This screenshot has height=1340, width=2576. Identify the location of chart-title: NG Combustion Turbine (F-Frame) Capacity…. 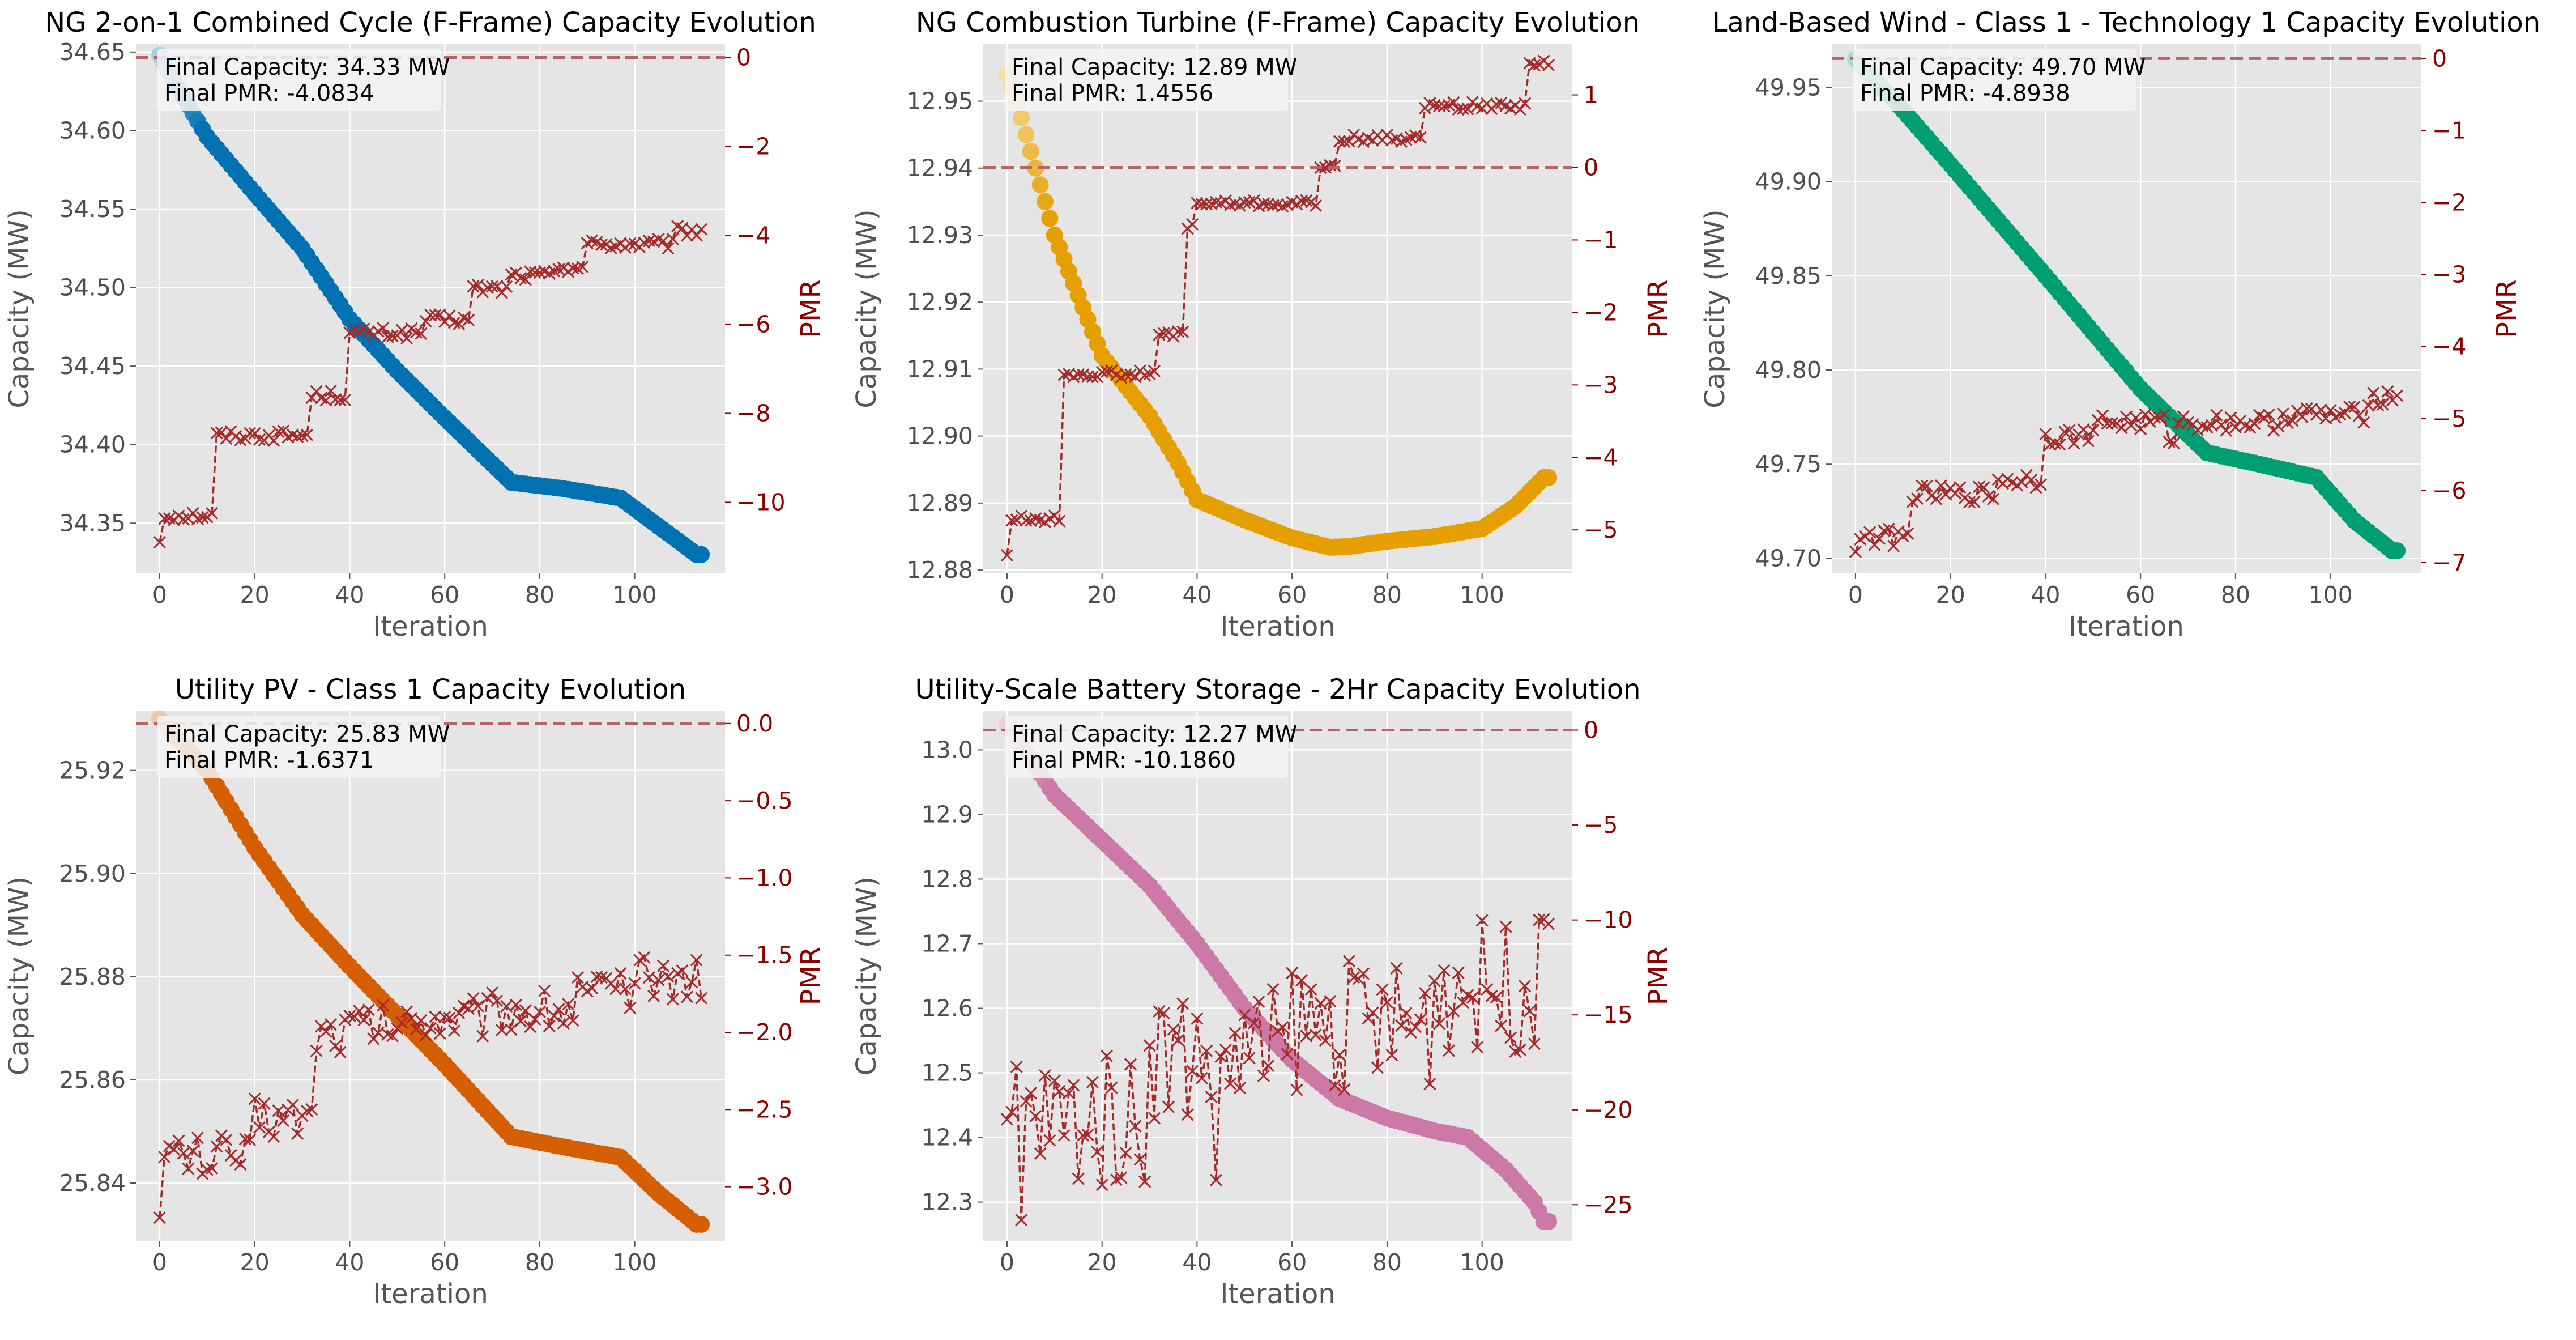
(1278, 23).